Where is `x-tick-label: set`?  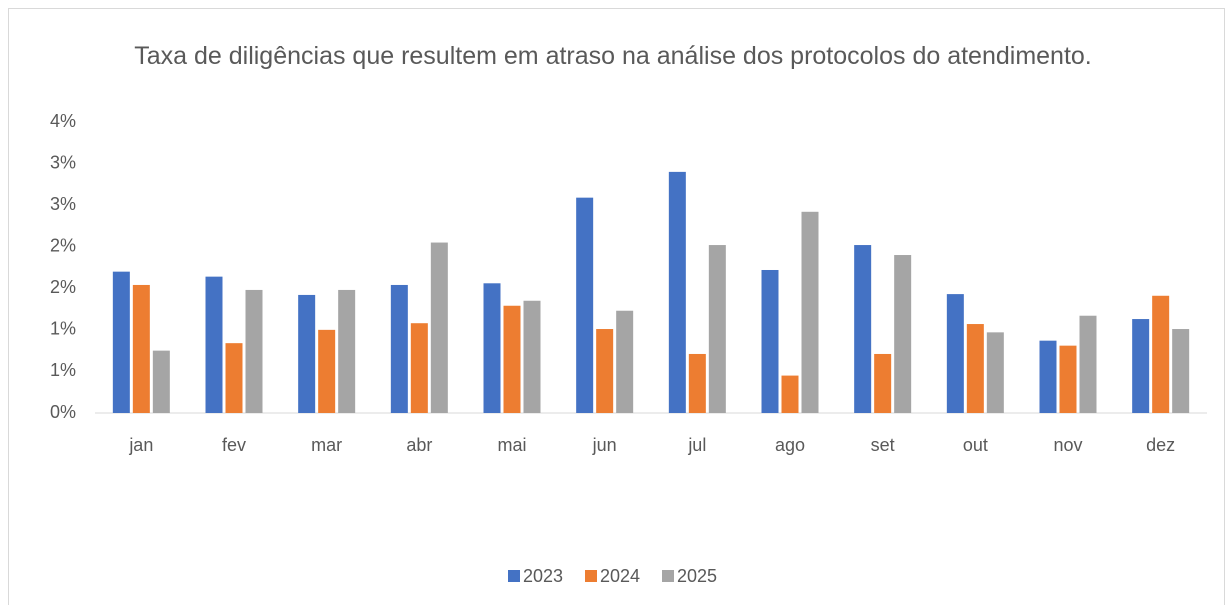 x-tick-label: set is located at coordinates (883, 445).